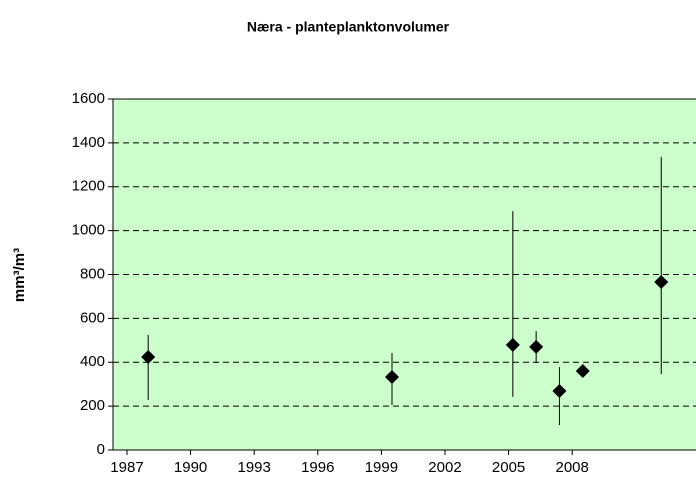  I want to click on y-tick-label: 0, so click(101, 449).